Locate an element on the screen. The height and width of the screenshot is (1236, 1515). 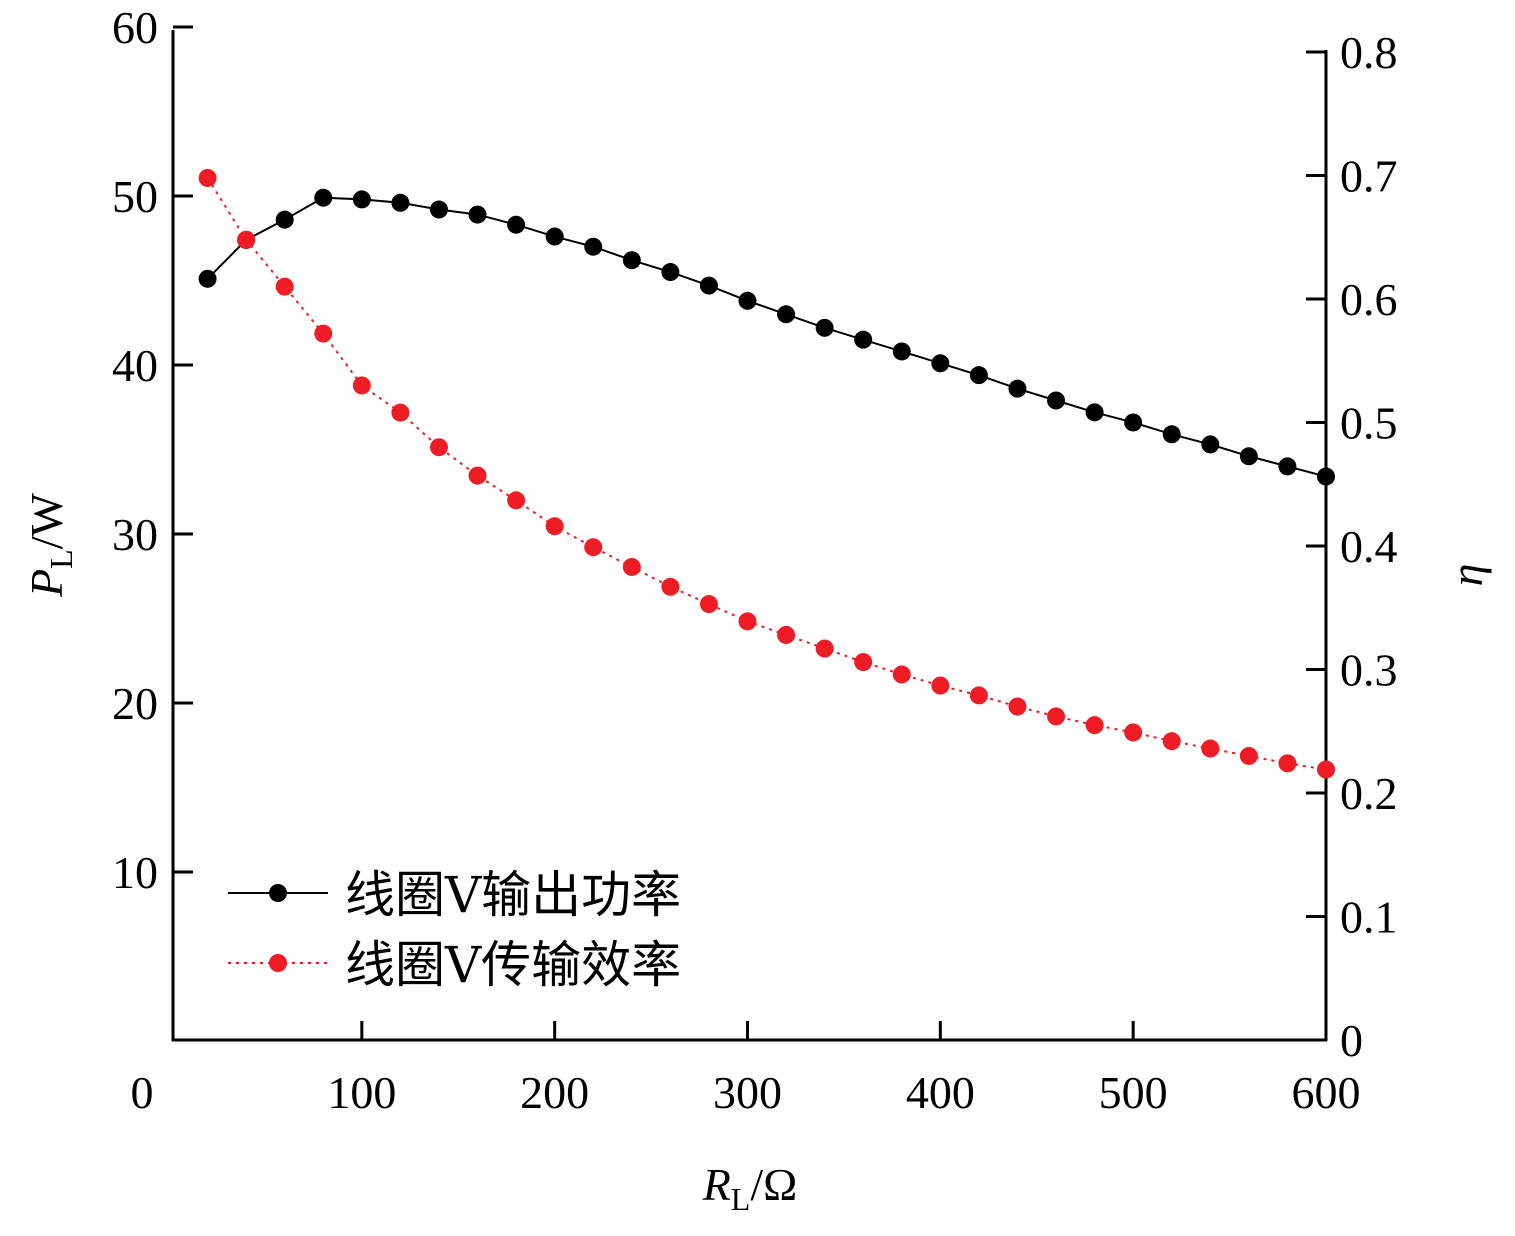
y-left-tick-label: 60 is located at coordinates (135, 27).